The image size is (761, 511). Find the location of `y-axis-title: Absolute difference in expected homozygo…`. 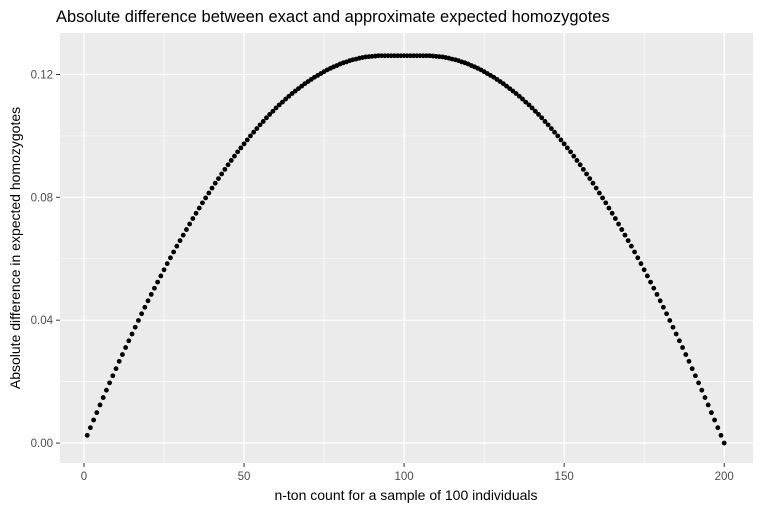

y-axis-title: Absolute difference in expected homozygo… is located at coordinates (15, 248).